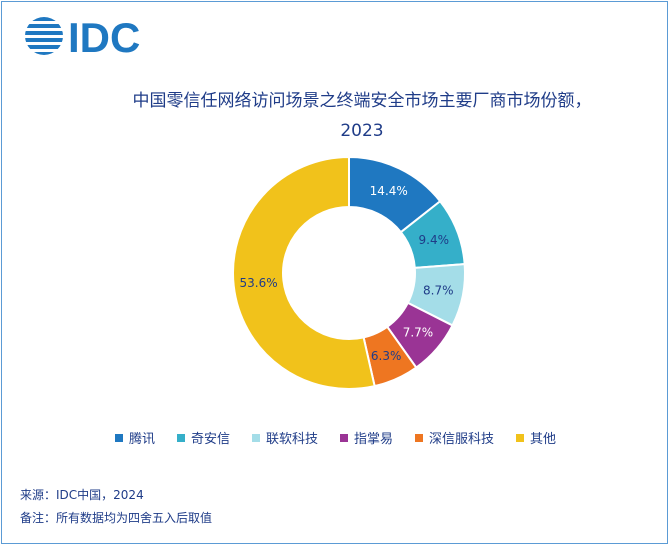 The image size is (671, 547). I want to click on legend-item: 深信服科技, so click(454, 437).